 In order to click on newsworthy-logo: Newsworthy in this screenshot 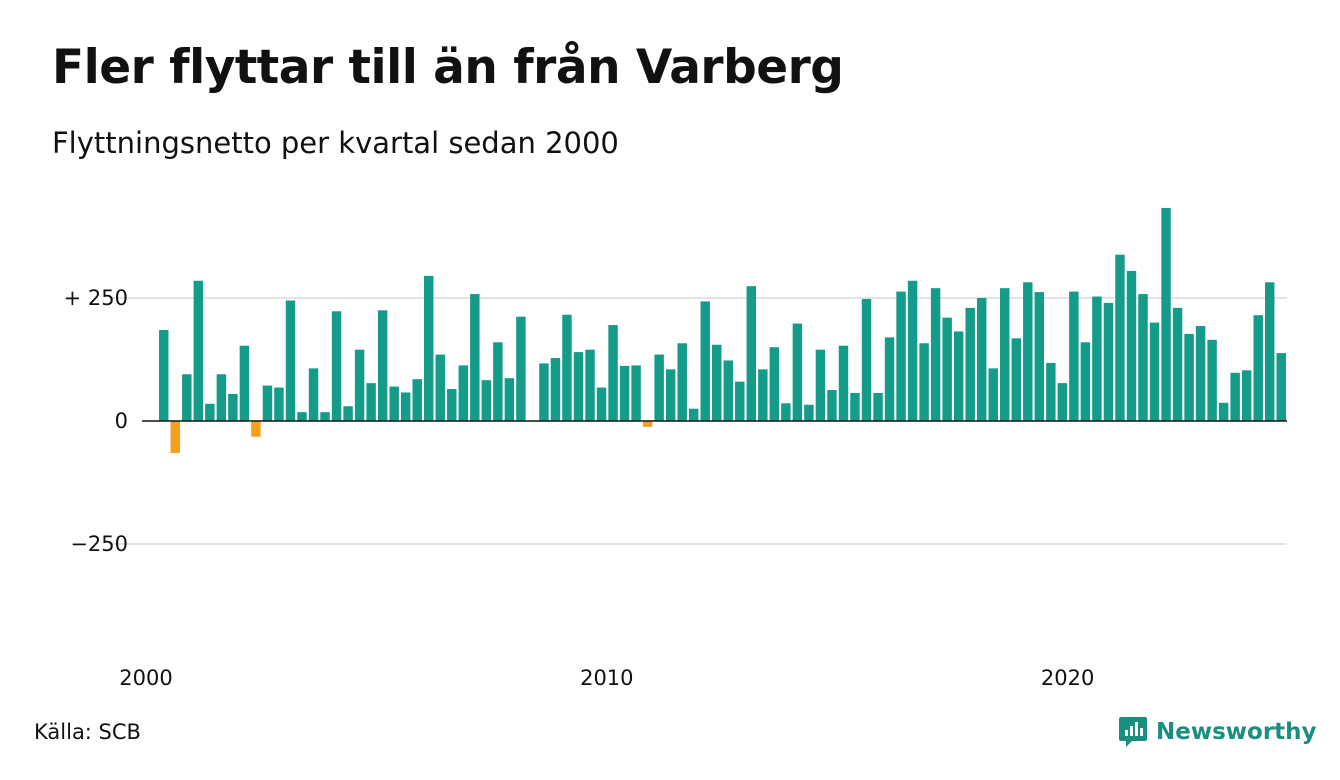, I will do `click(1217, 732)`.